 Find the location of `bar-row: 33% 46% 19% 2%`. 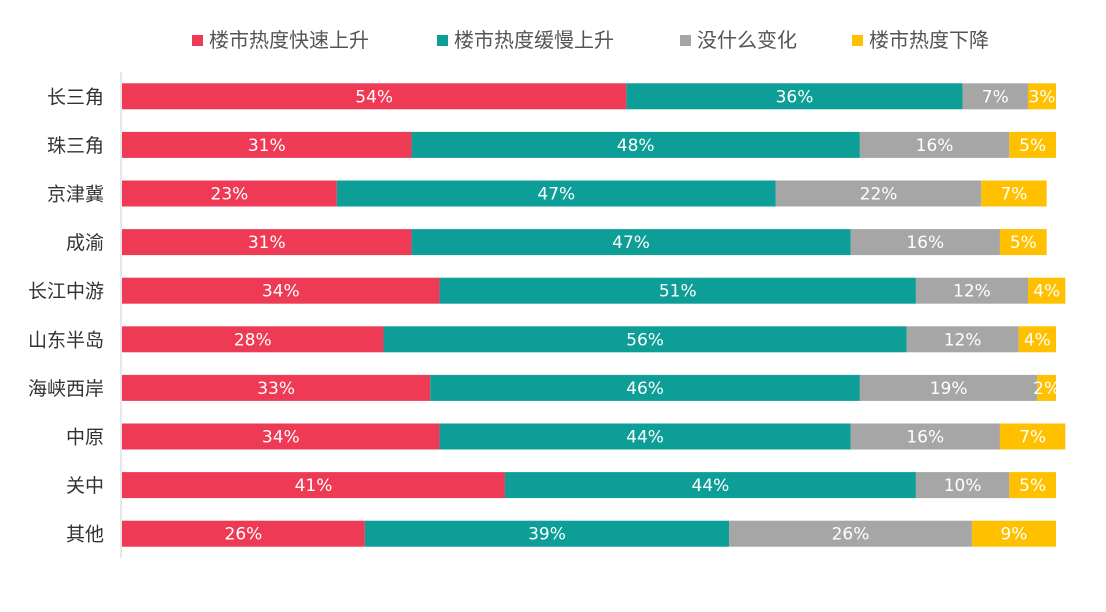

bar-row: 33% 46% 19% 2% is located at coordinates (591, 387).